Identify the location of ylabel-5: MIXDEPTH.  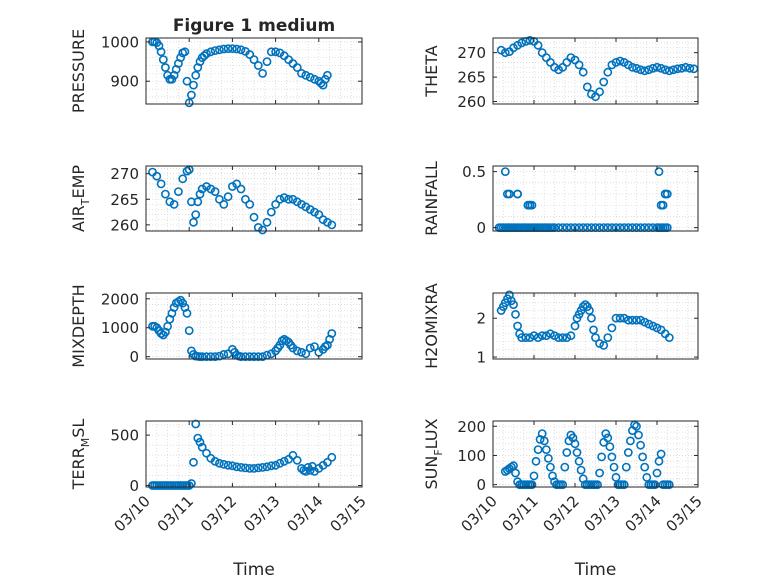
(78, 325).